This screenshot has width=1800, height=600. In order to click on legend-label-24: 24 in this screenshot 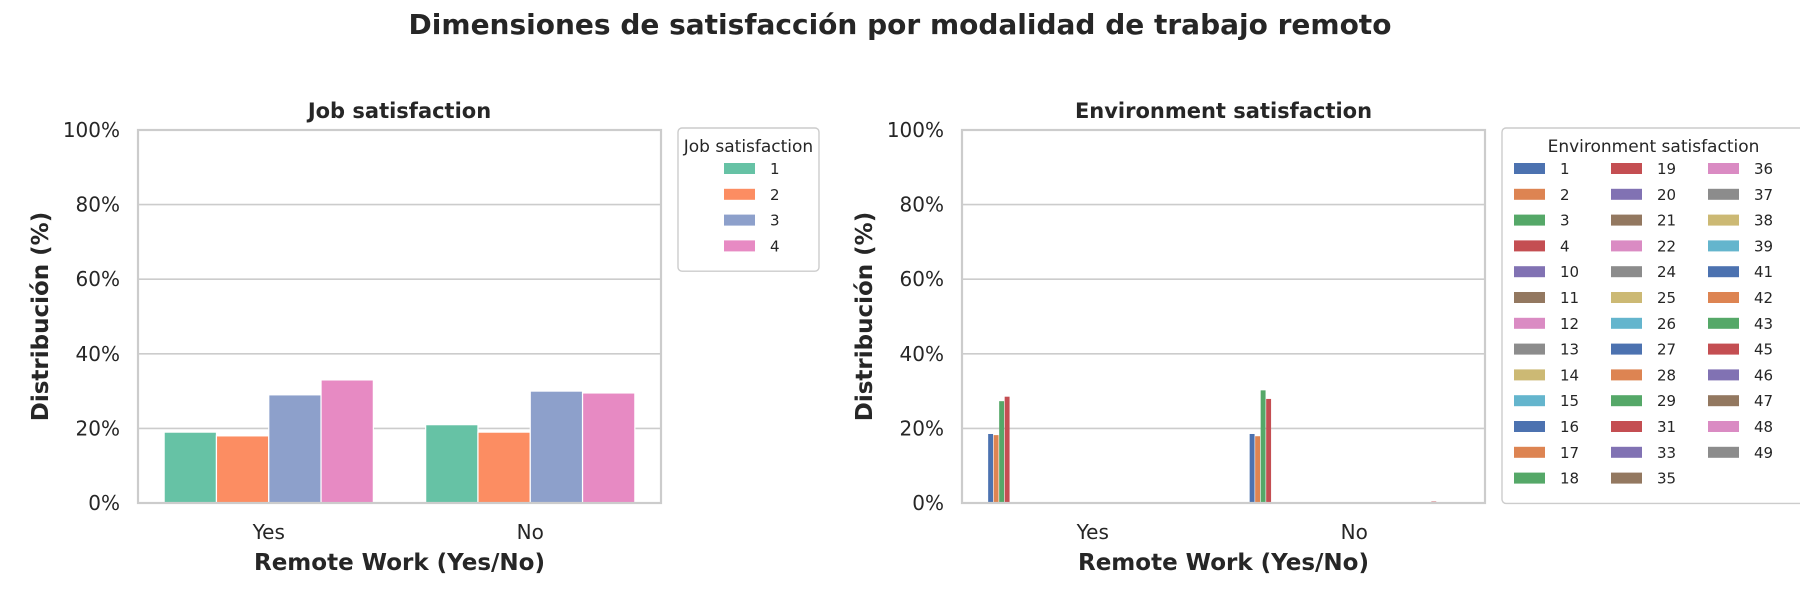, I will do `click(1666, 272)`.